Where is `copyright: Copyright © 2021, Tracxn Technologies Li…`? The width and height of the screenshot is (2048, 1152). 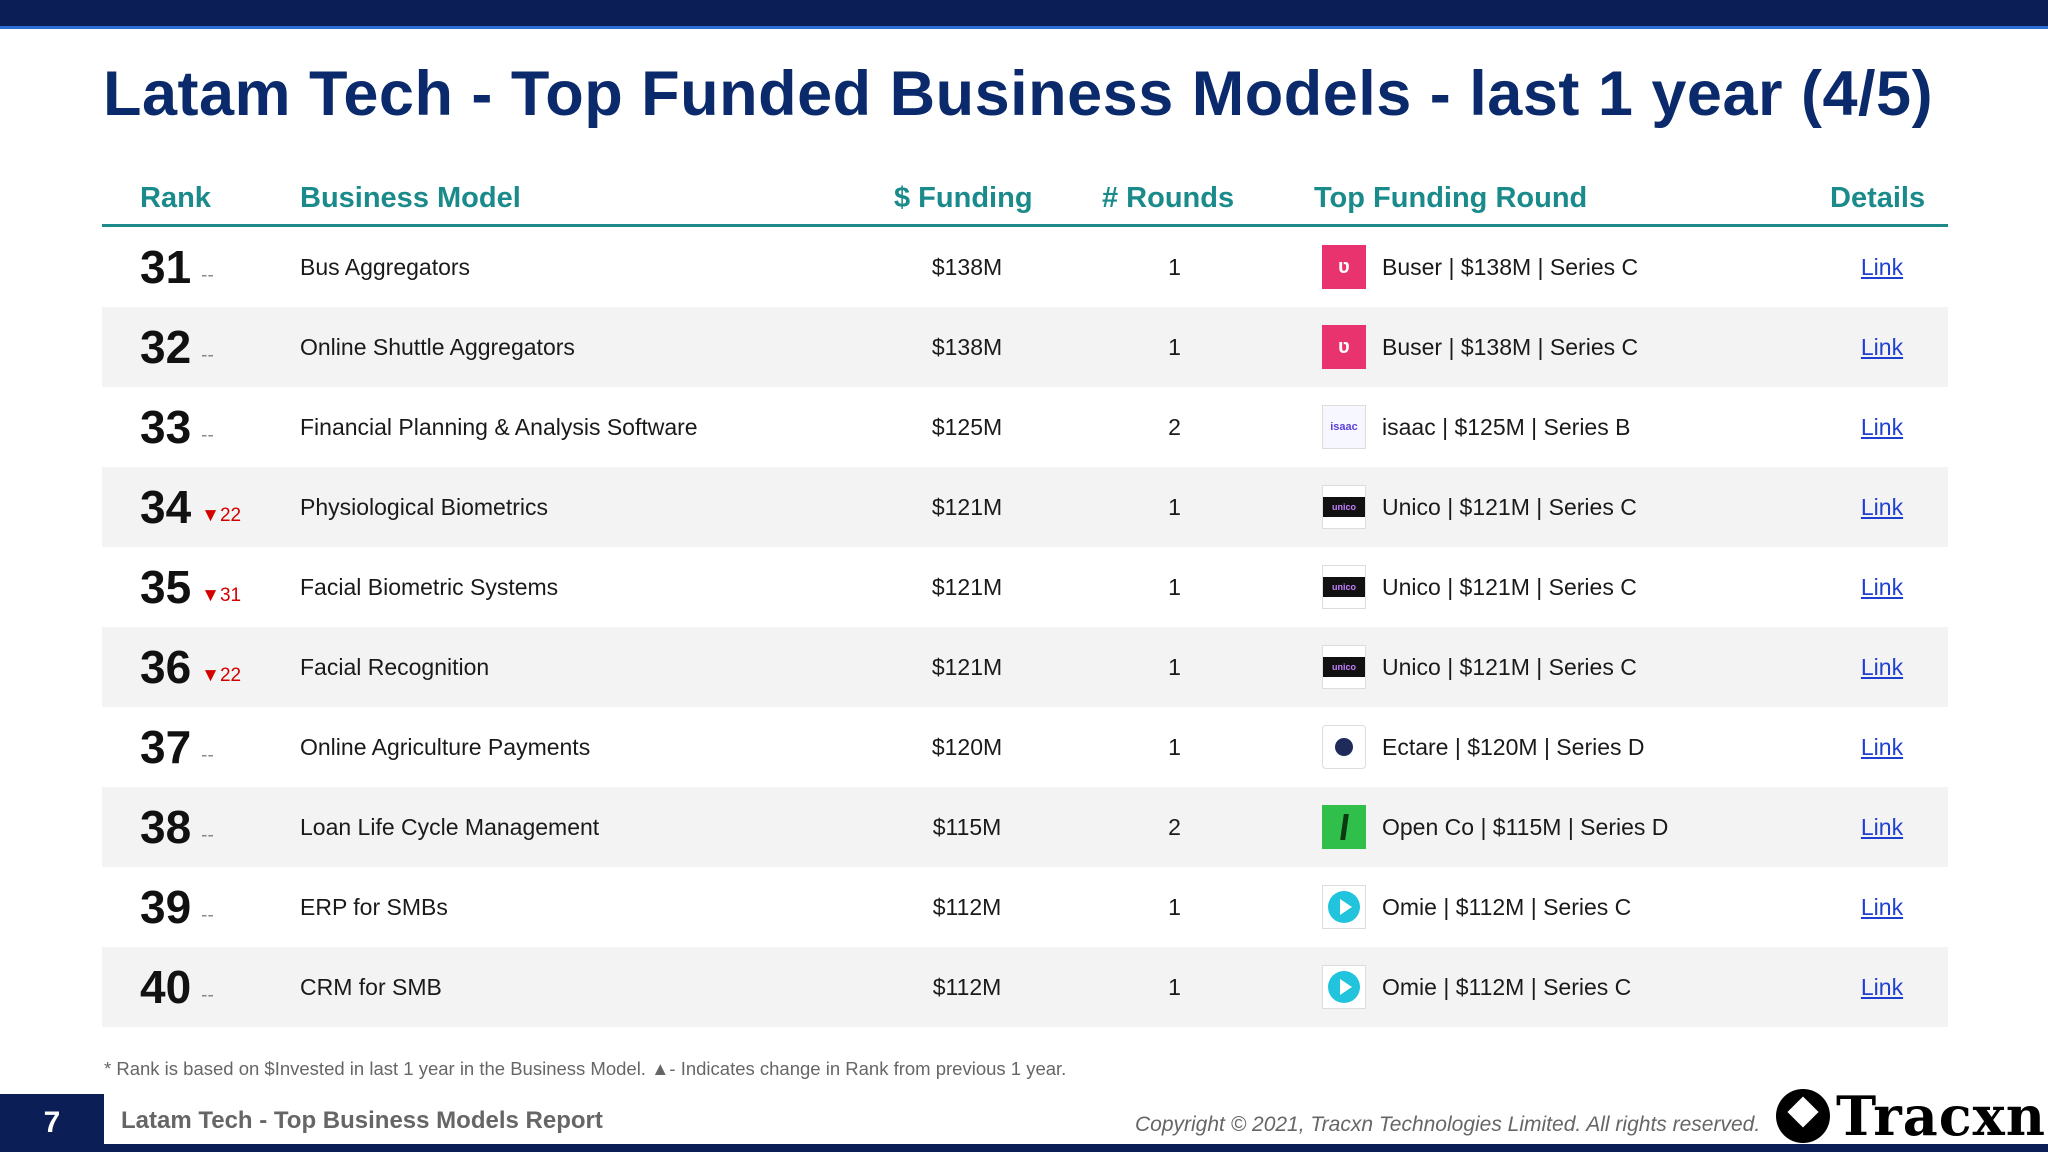 copyright: Copyright © 2021, Tracxn Technologies Li… is located at coordinates (1448, 1124).